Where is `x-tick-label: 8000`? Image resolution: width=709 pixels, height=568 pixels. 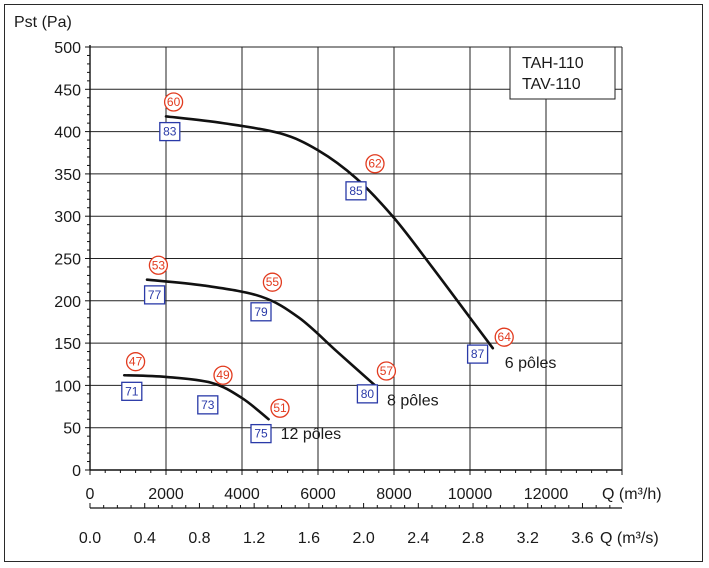 x-tick-label: 8000 is located at coordinates (394, 494).